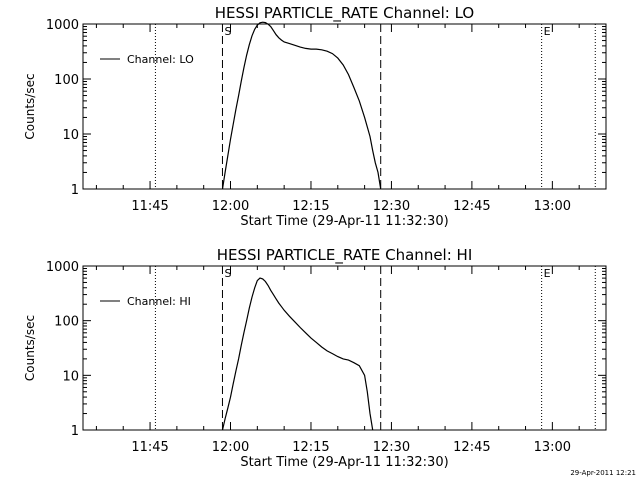 The width and height of the screenshot is (640, 480). What do you see at coordinates (160, 59) in the screenshot?
I see `legend-label: Channel: LO` at bounding box center [160, 59].